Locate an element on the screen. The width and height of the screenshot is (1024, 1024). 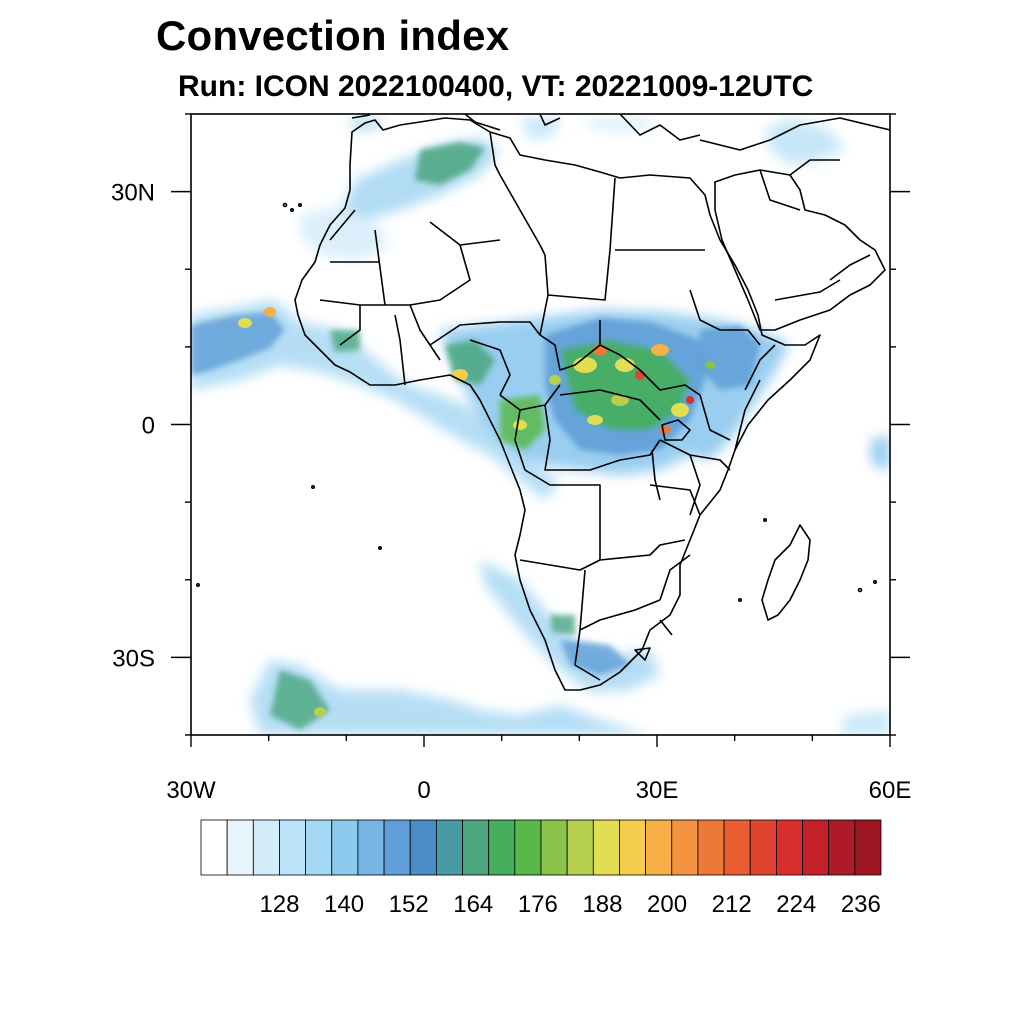
colorbar-label: 140 is located at coordinates (344, 904).